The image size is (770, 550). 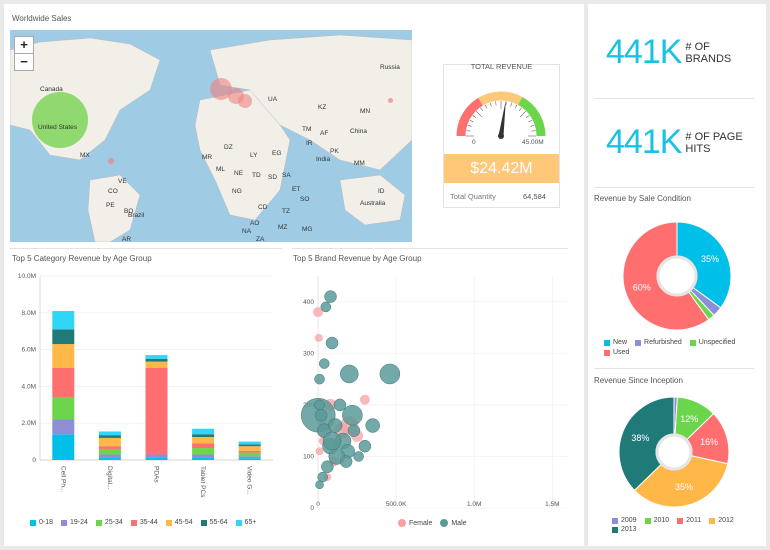 What do you see at coordinates (60, 120) in the screenshot?
I see `united-states-sales-bubble` at bounding box center [60, 120].